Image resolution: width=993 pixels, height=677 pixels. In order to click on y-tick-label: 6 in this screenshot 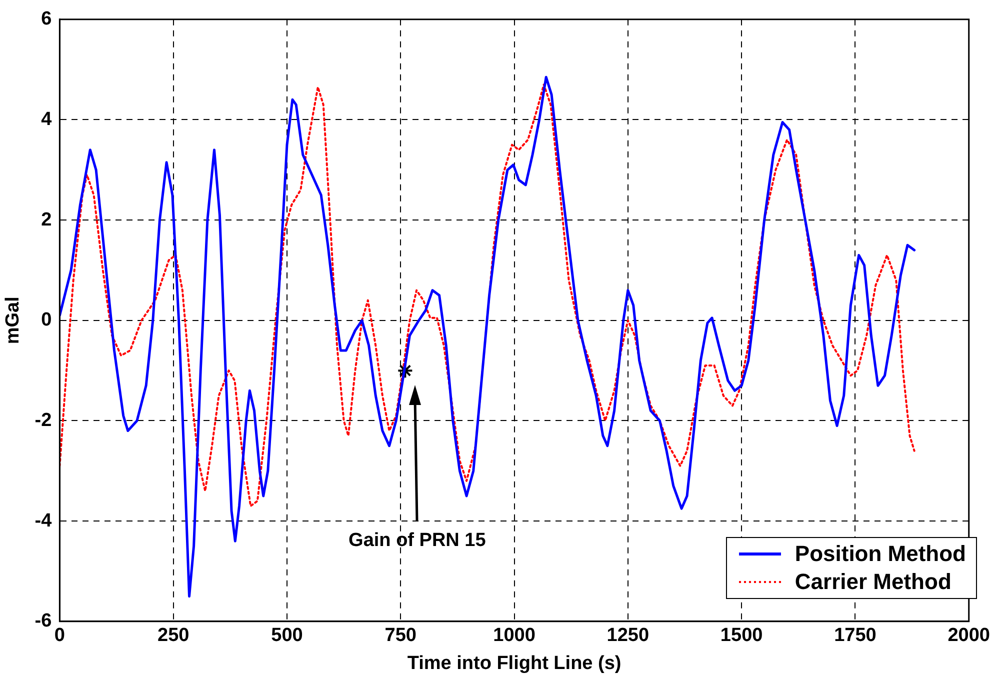, I will do `click(46, 19)`.